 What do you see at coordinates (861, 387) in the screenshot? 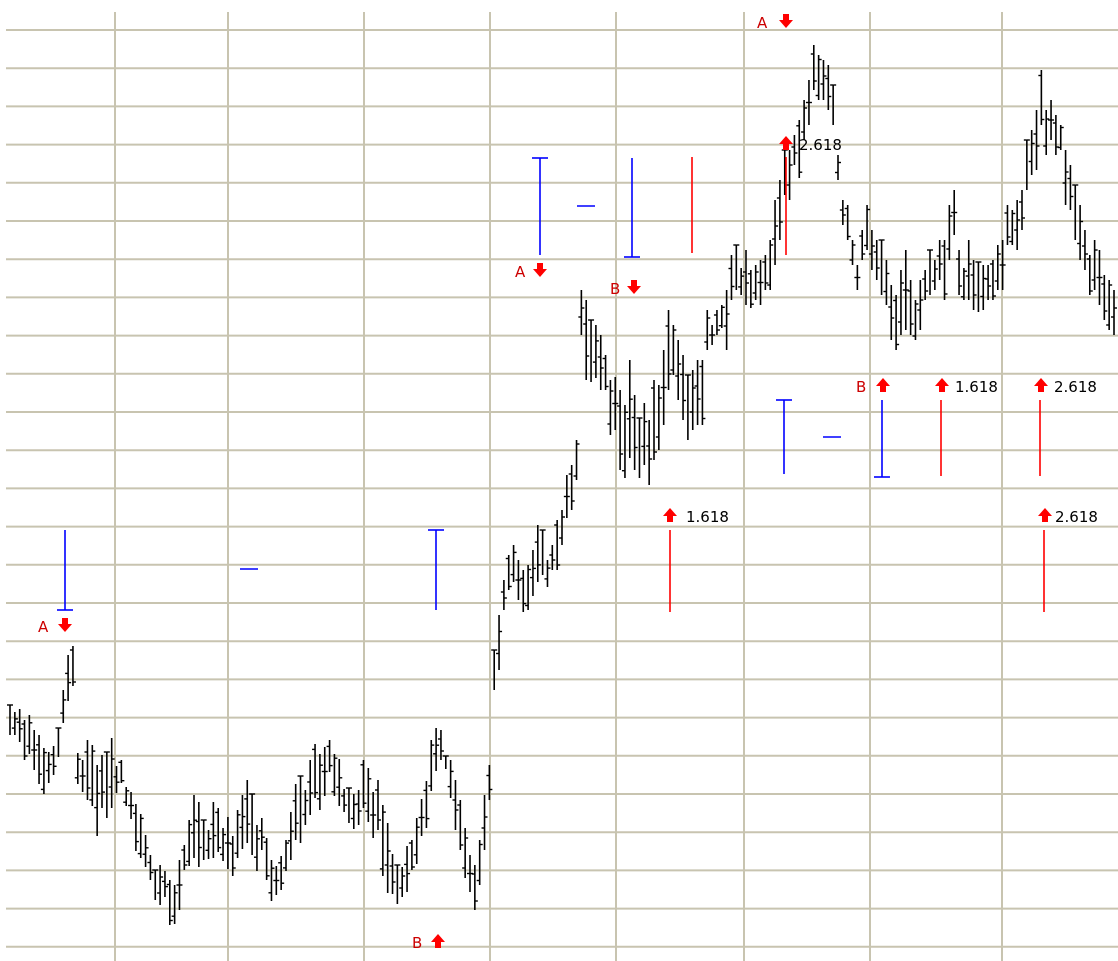
I see `pivot-label-b3: B` at bounding box center [861, 387].